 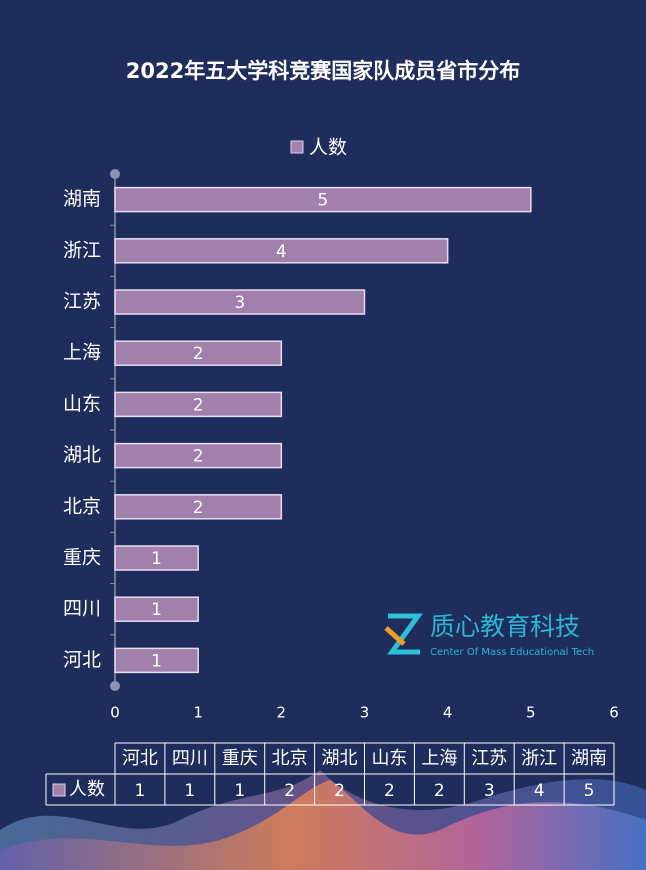 What do you see at coordinates (87, 789) in the screenshot?
I see `table-row-label: 人数` at bounding box center [87, 789].